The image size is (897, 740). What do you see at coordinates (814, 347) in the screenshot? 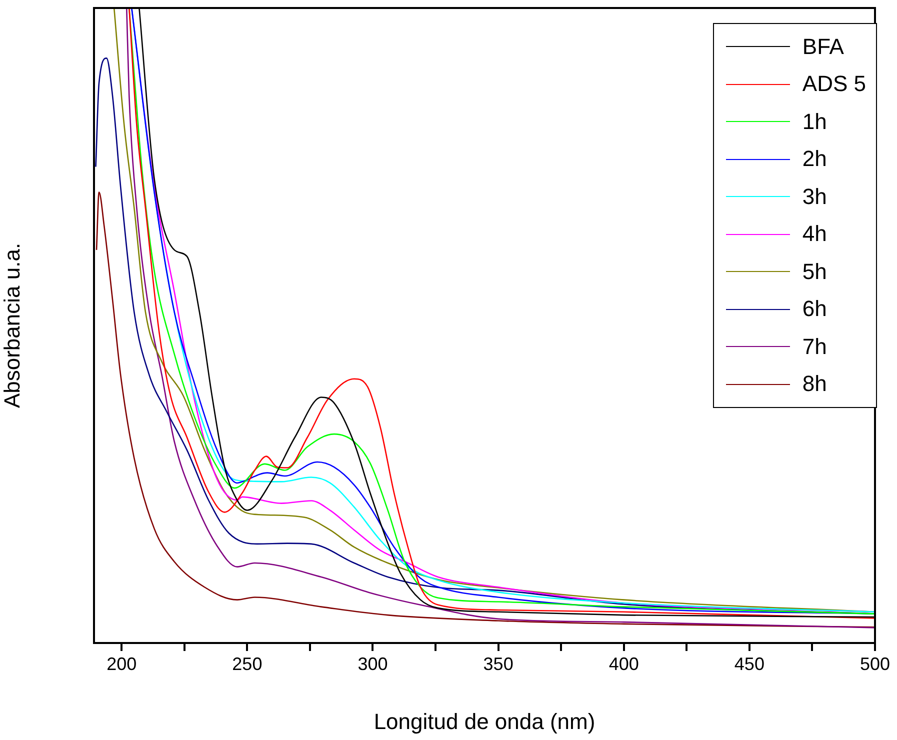
I see `legend-label: 7h` at bounding box center [814, 347].